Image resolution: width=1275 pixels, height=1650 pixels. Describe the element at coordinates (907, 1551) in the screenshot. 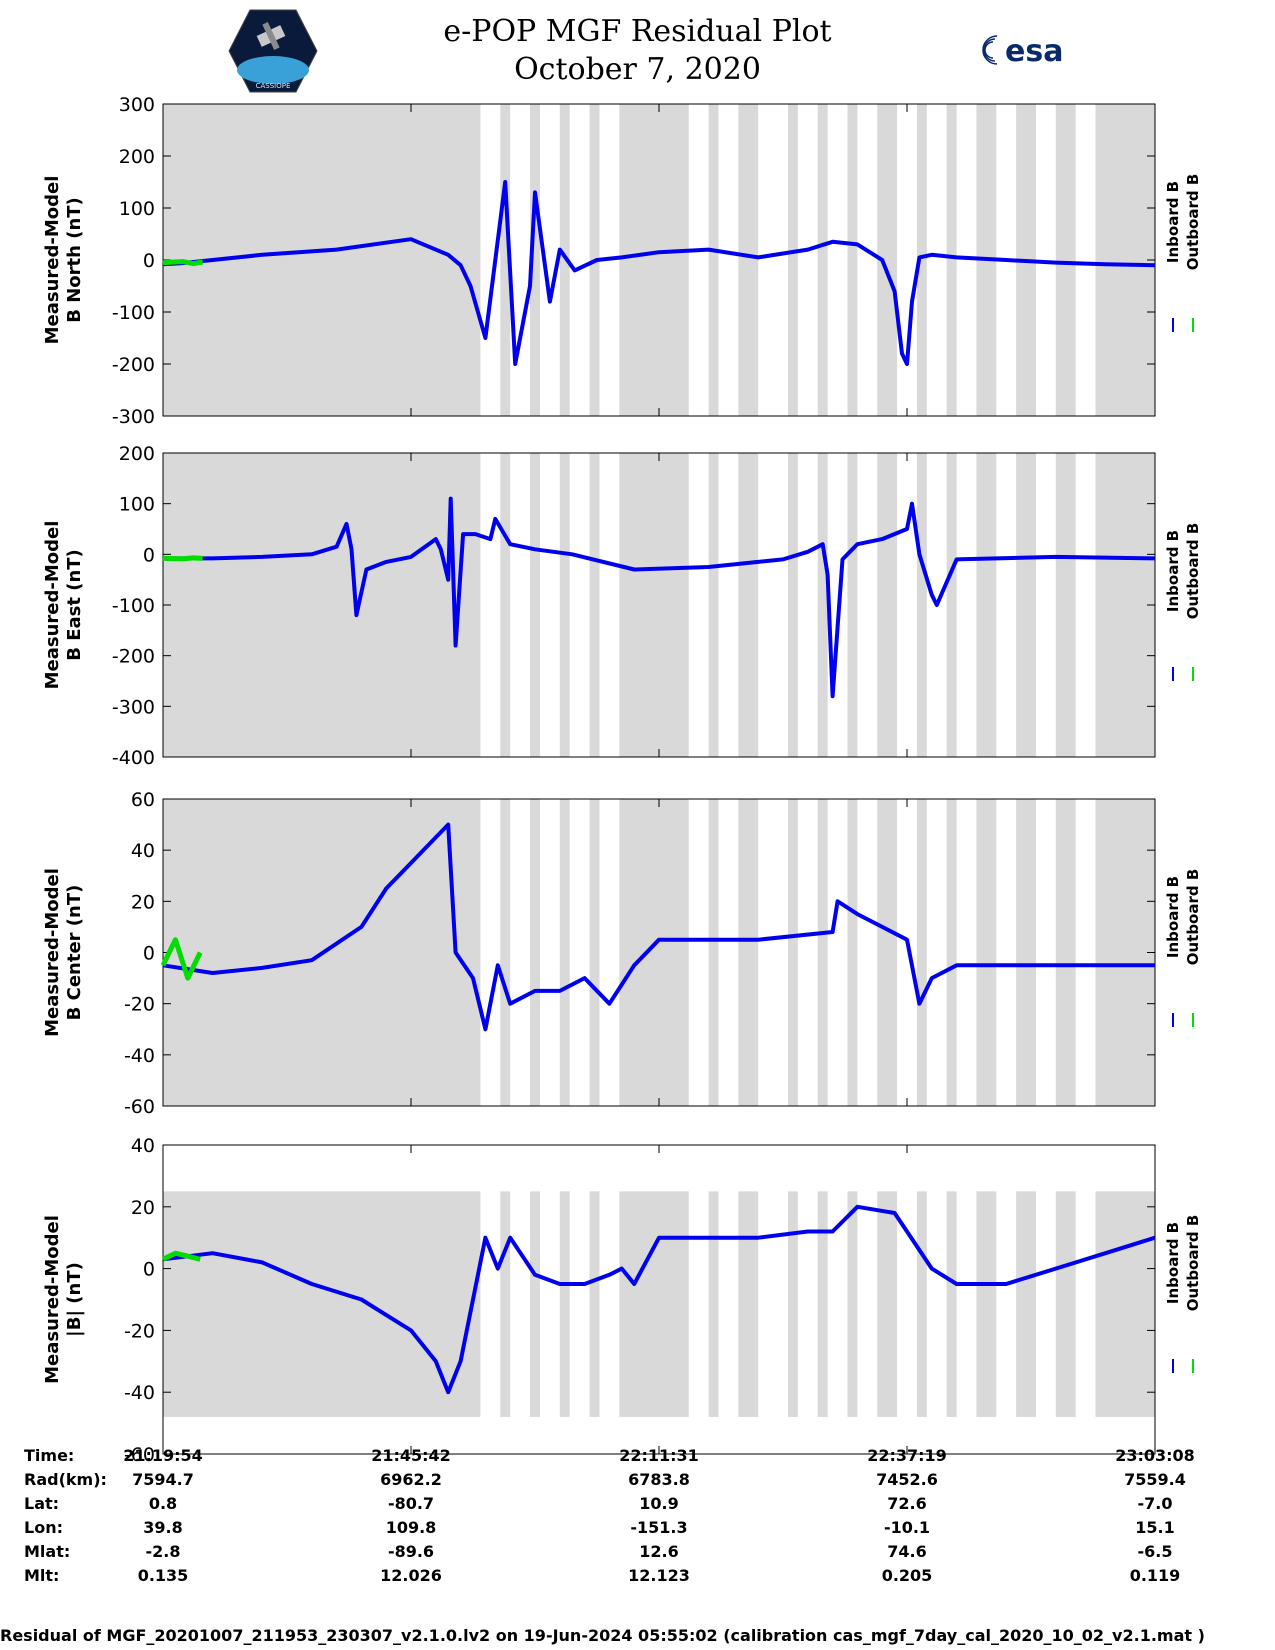

I see `col3-mlat: 74.6` at that location.